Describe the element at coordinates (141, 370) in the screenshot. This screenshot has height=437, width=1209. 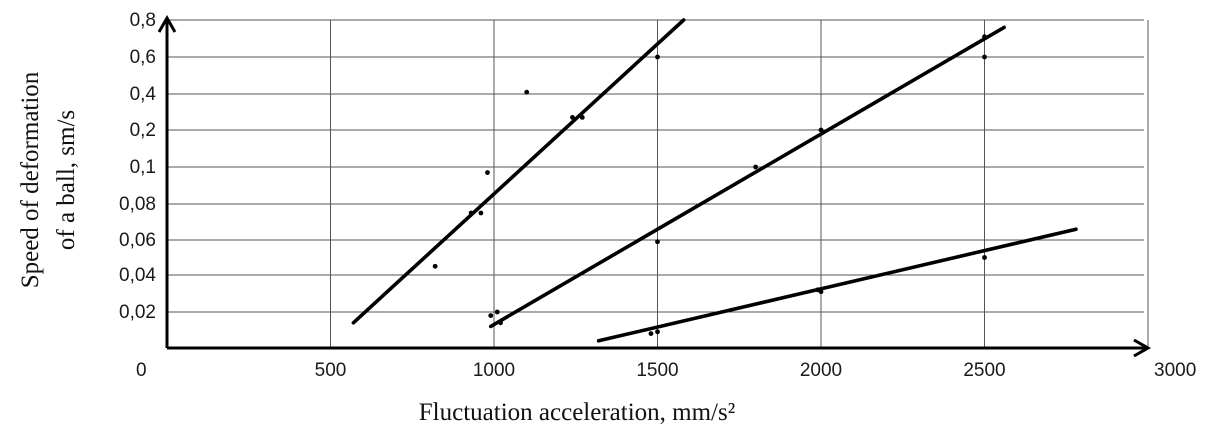
I see `x-tick-label-origin: 0` at that location.